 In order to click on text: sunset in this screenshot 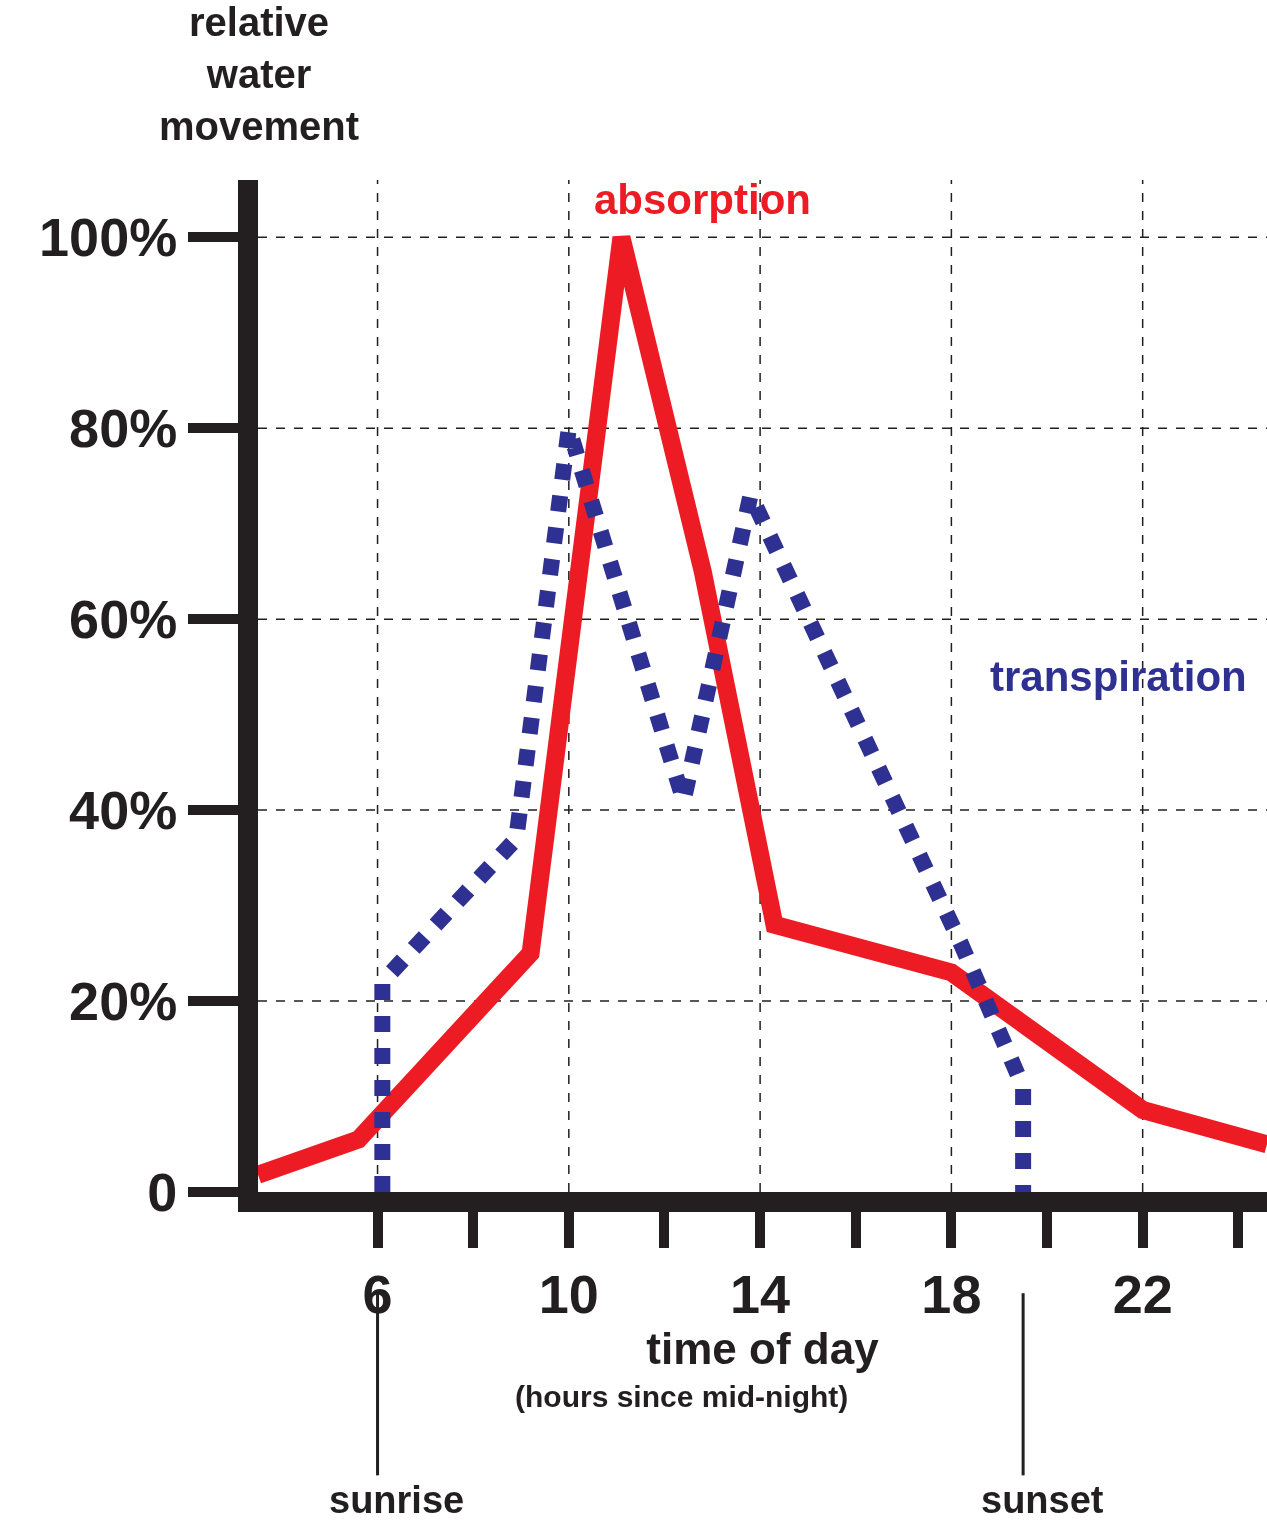, I will do `click(1042, 1500)`.